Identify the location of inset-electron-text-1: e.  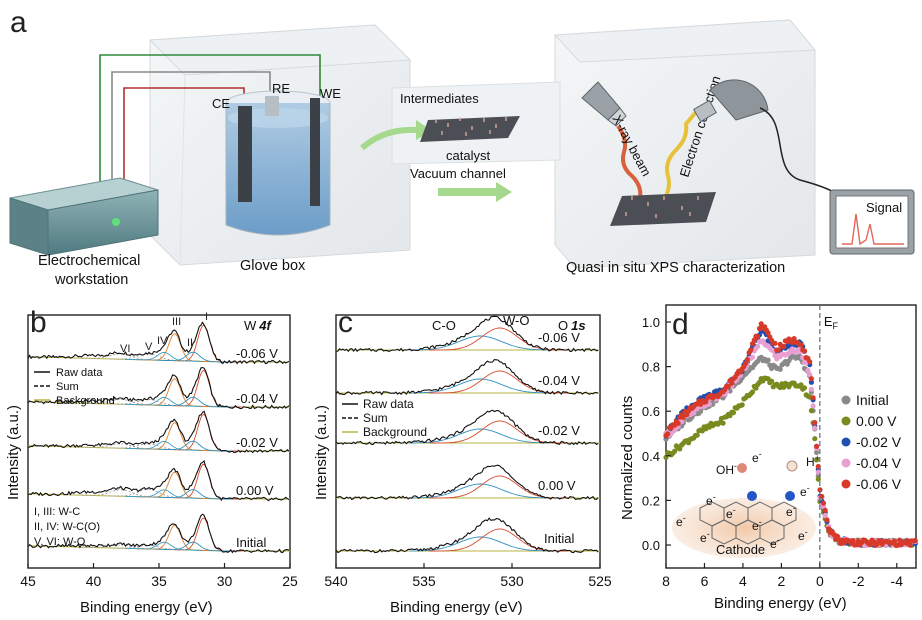
(703, 538).